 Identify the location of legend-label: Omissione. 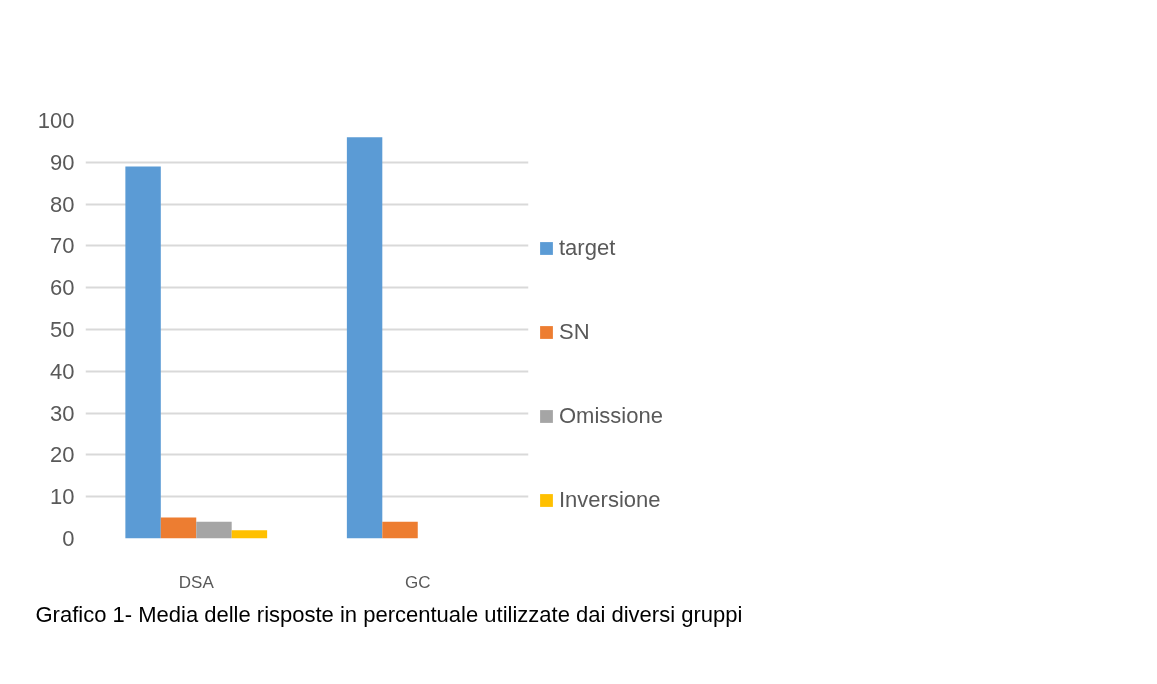
(611, 416).